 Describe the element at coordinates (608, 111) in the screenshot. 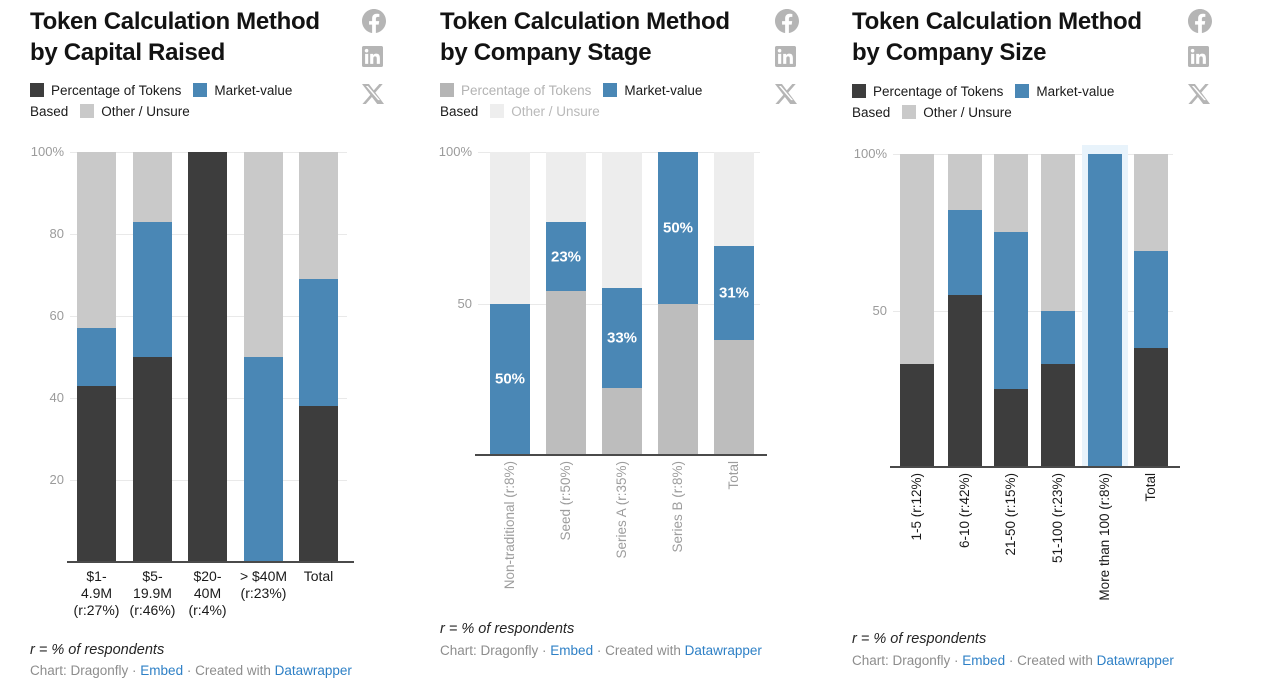

I see `legend-line: Based Other / Unsure` at that location.